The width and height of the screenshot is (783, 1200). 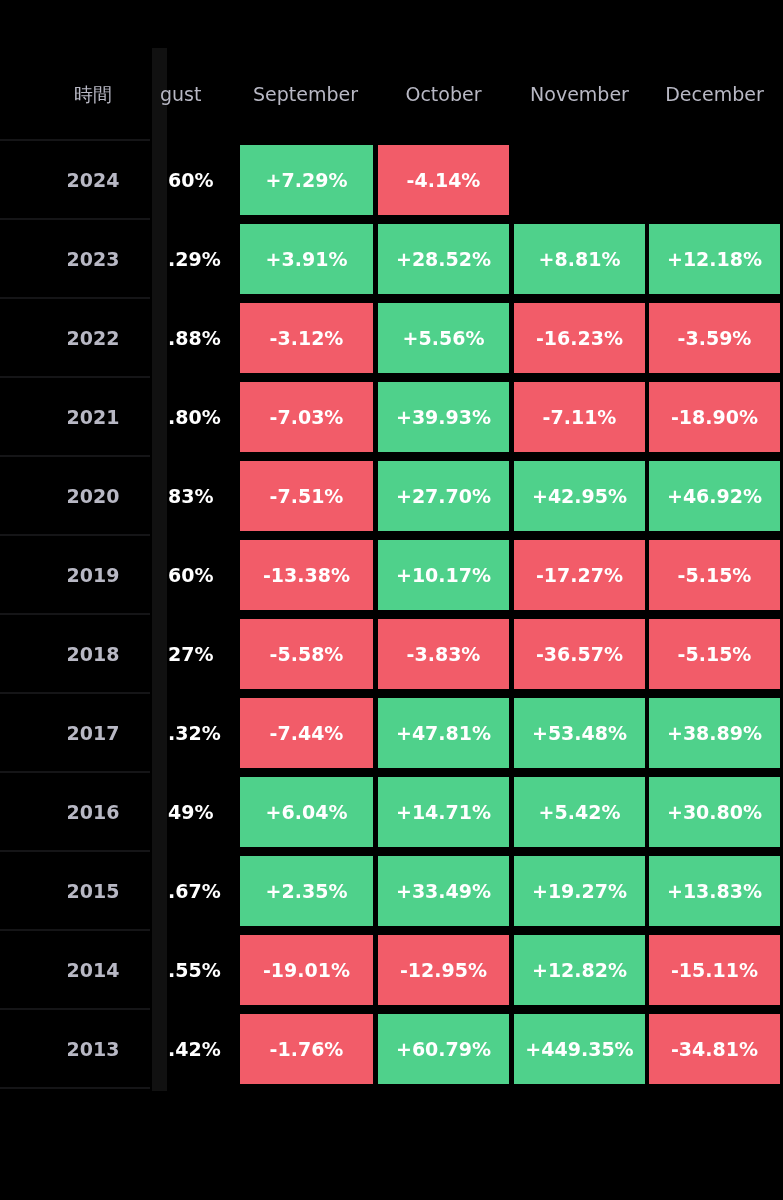 I want to click on data-label: +6.04%, so click(x=306, y=812).